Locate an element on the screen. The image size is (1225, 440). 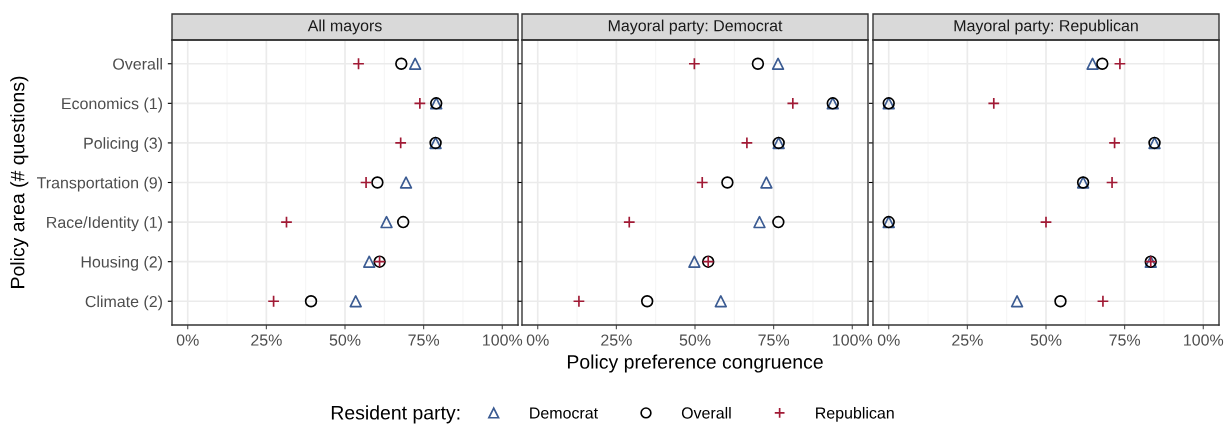
chart-title: All mayors is located at coordinates (344, 27).